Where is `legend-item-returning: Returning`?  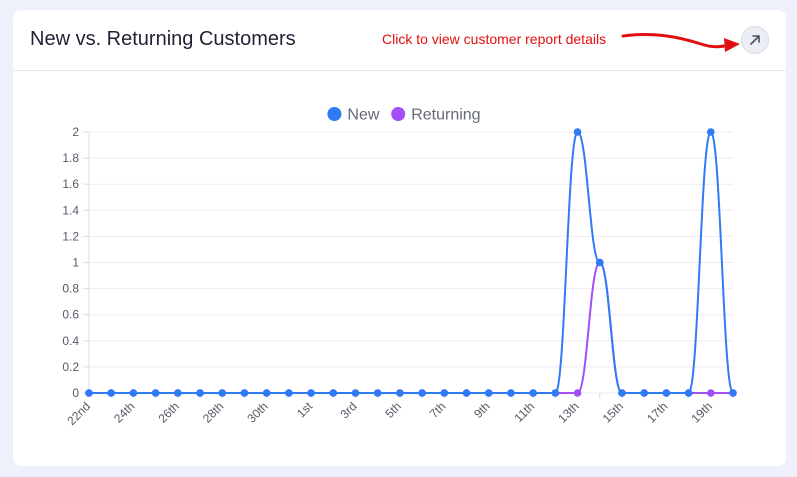
legend-item-returning: Returning is located at coordinates (436, 115).